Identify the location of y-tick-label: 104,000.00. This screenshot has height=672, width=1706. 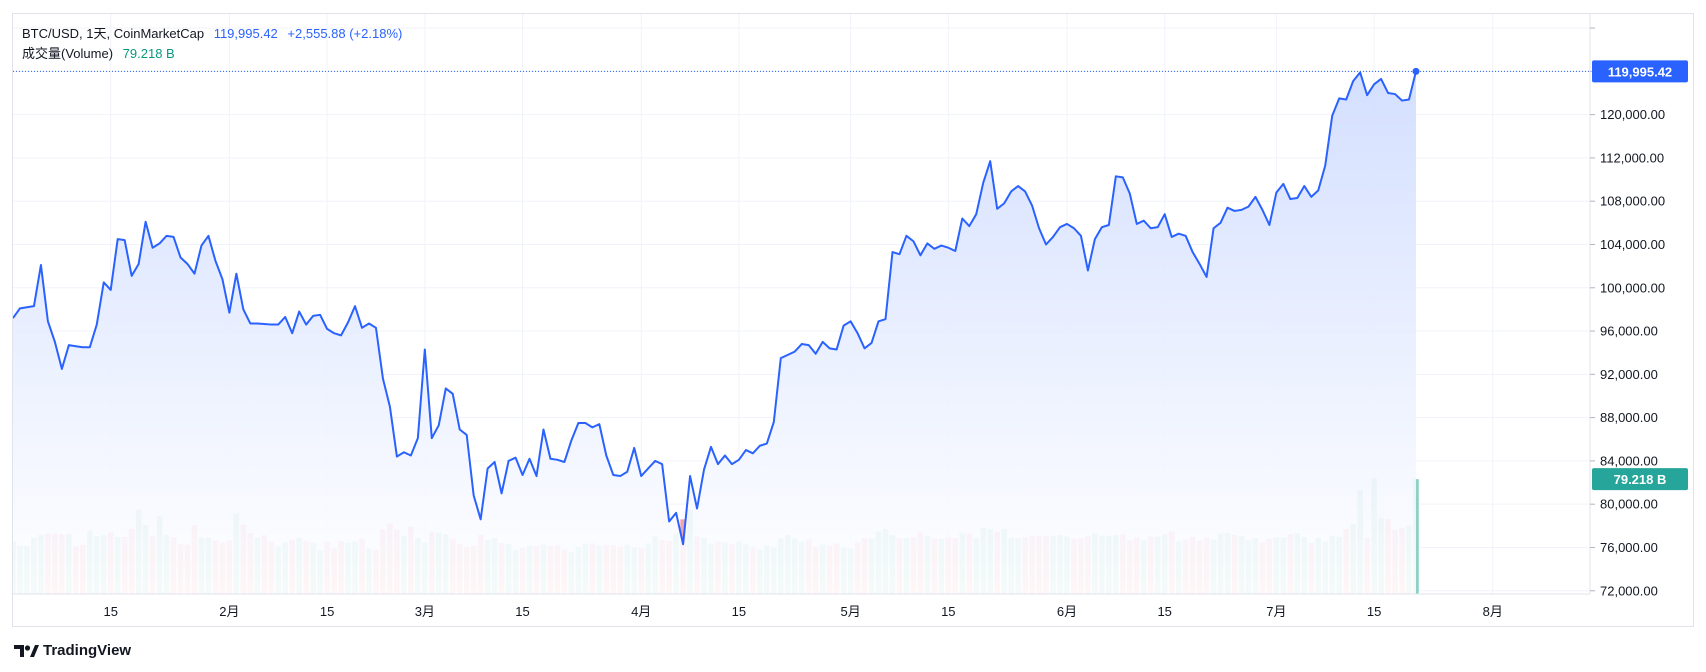
(1632, 244).